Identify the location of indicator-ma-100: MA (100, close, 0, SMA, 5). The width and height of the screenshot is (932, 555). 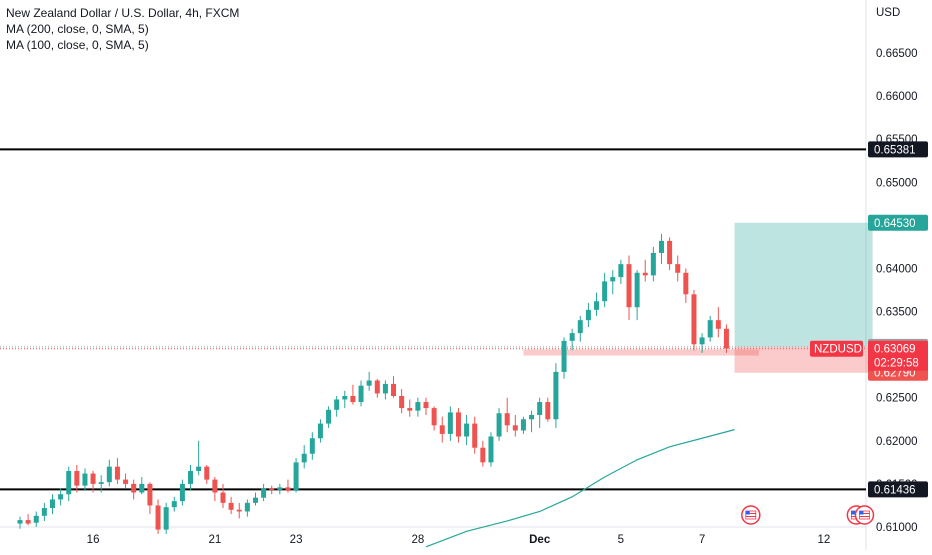
(77, 45).